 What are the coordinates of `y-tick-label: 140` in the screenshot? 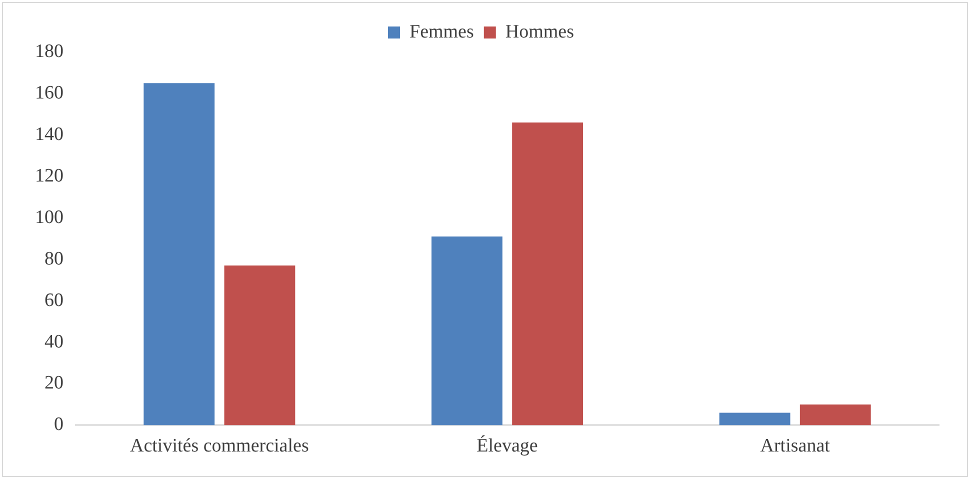 It's located at (49, 134).